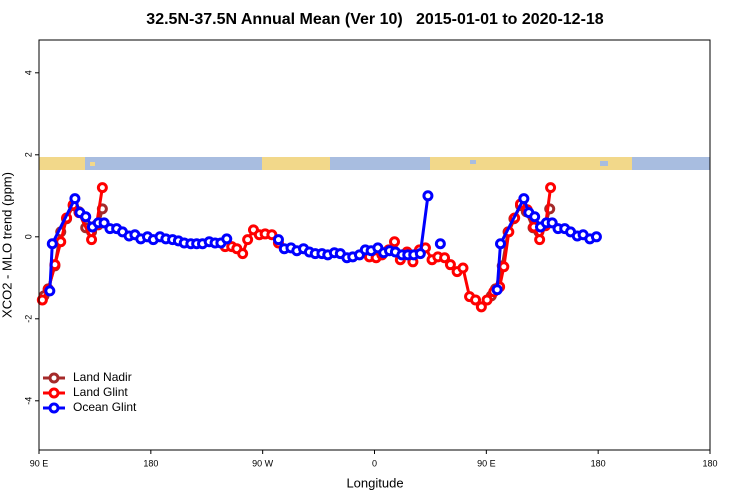  I want to click on y-axis-label: XCO2 - MLO trend (ppm), so click(7, 245).